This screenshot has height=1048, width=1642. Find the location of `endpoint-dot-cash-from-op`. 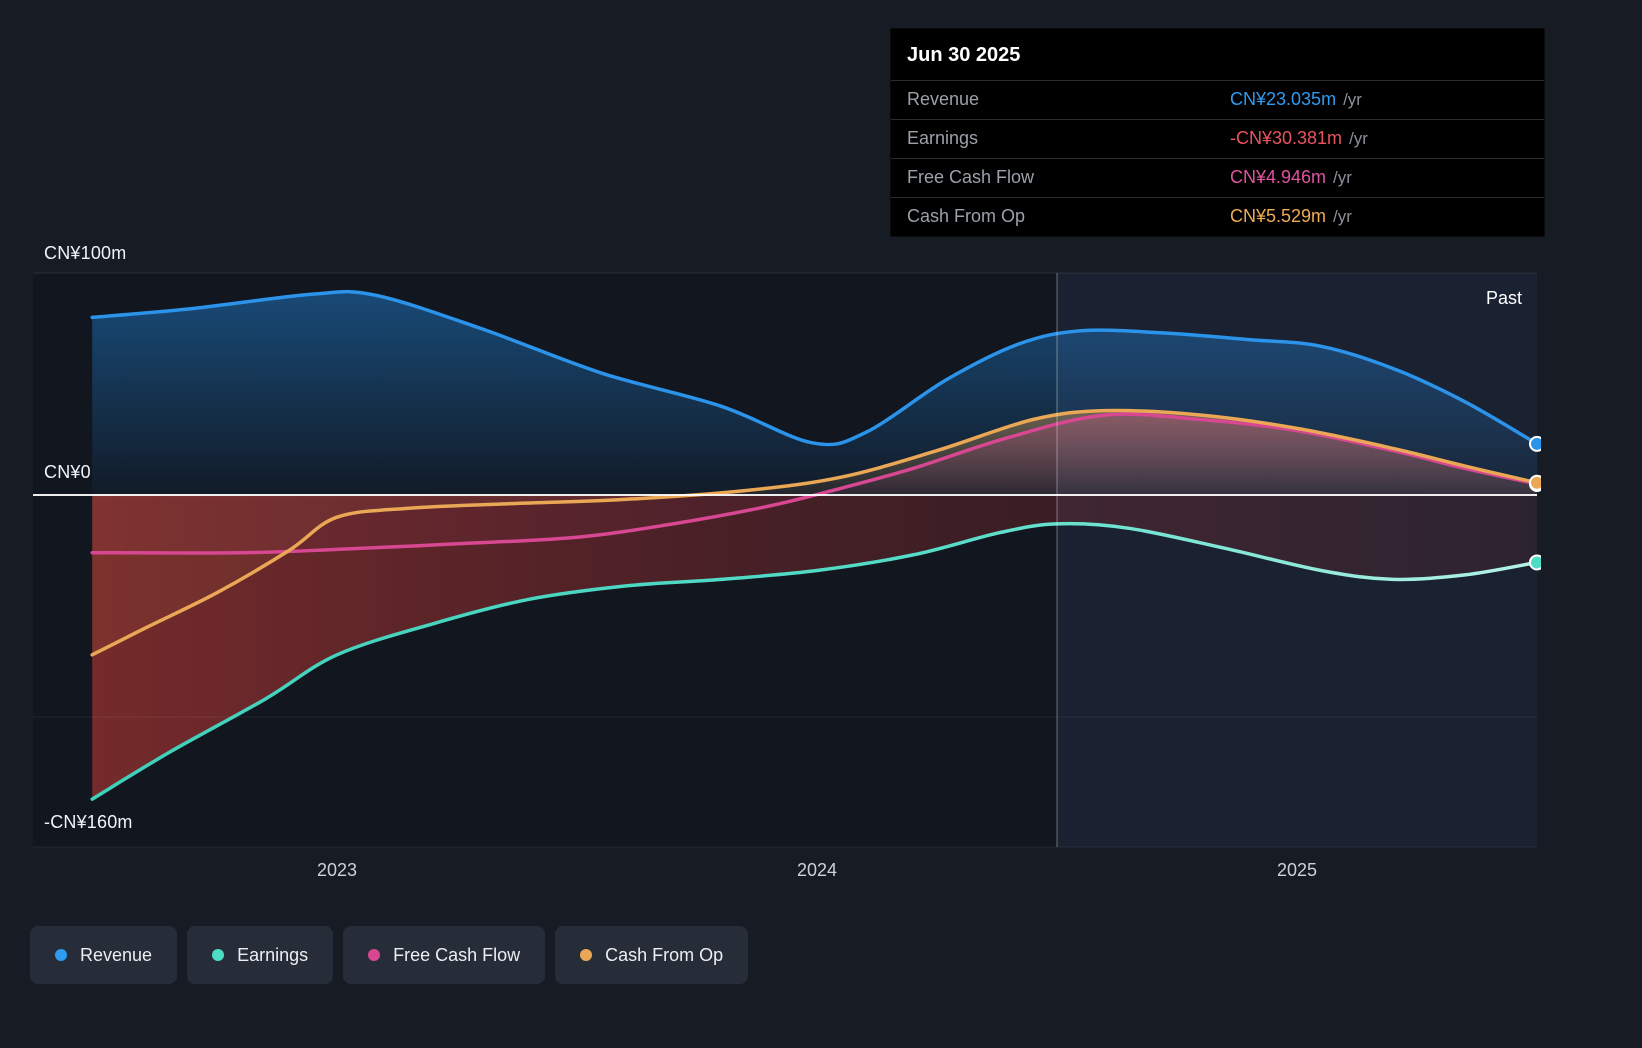

endpoint-dot-cash-from-op is located at coordinates (1535, 482).